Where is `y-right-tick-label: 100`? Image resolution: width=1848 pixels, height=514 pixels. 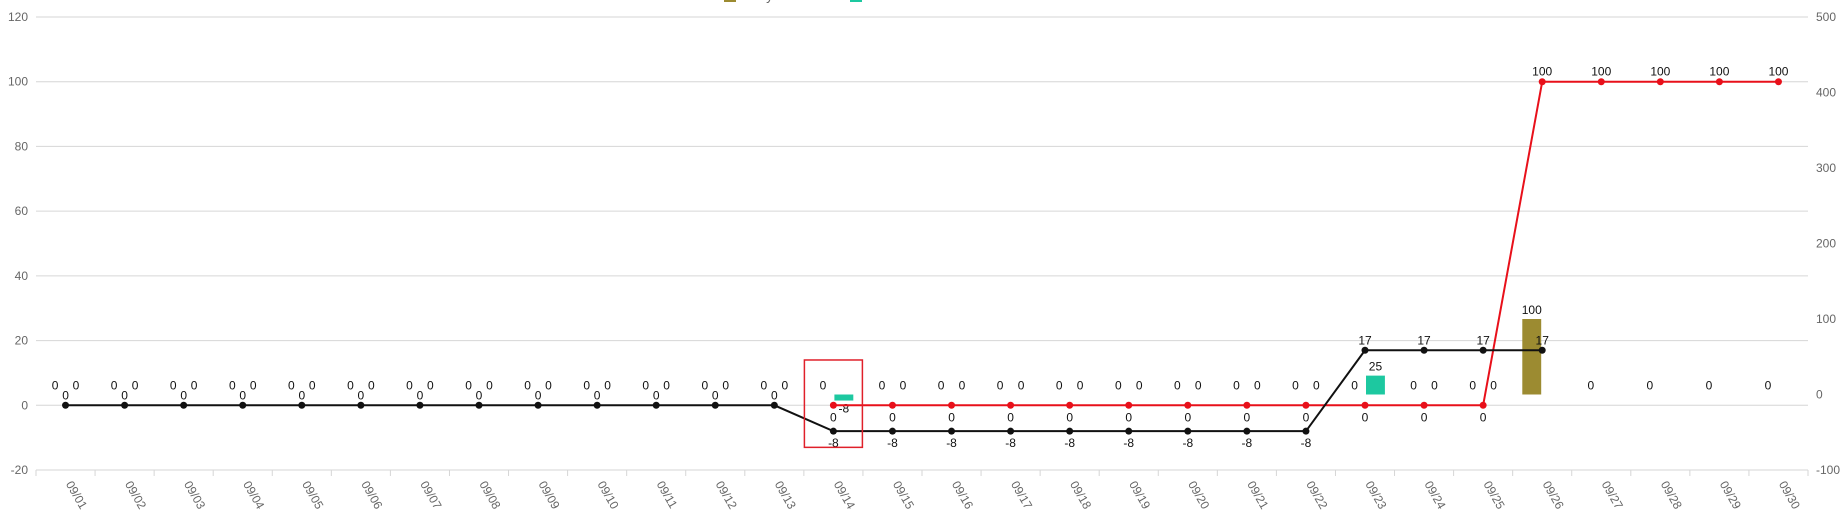
y-right-tick-label: 100 is located at coordinates (1826, 319).